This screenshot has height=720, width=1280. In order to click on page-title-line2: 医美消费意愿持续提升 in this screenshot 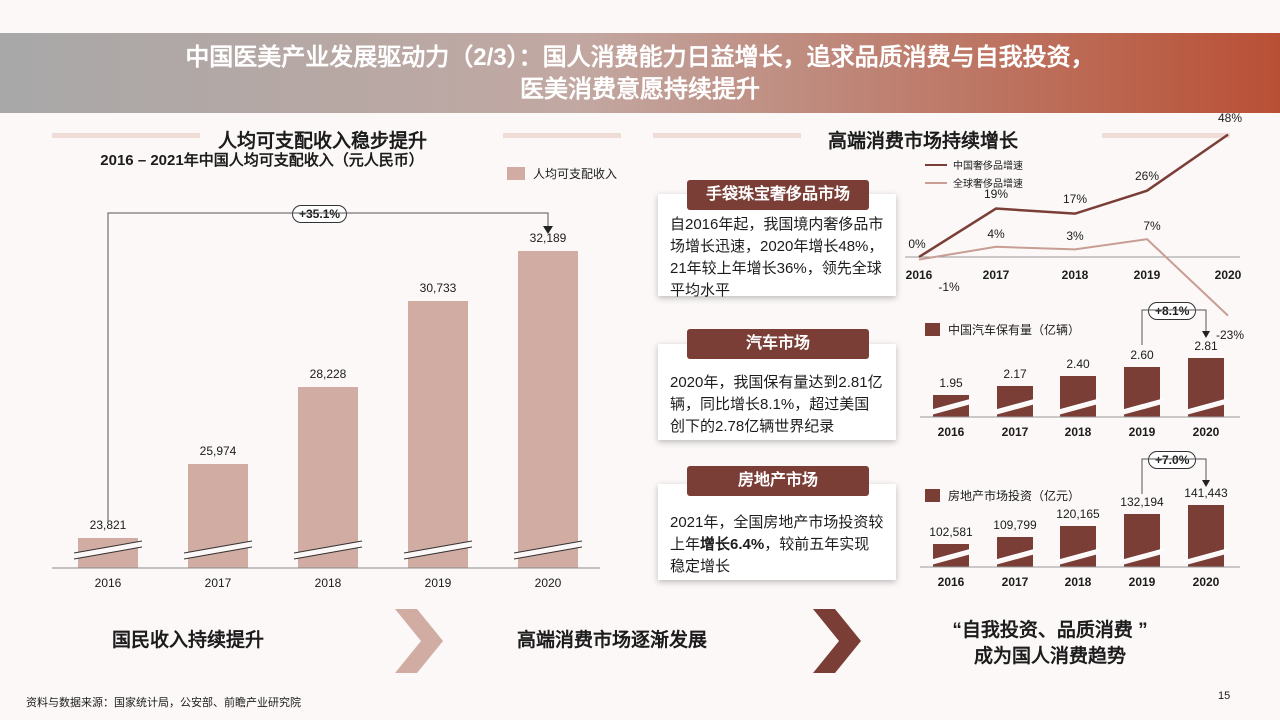, I will do `click(640, 89)`.